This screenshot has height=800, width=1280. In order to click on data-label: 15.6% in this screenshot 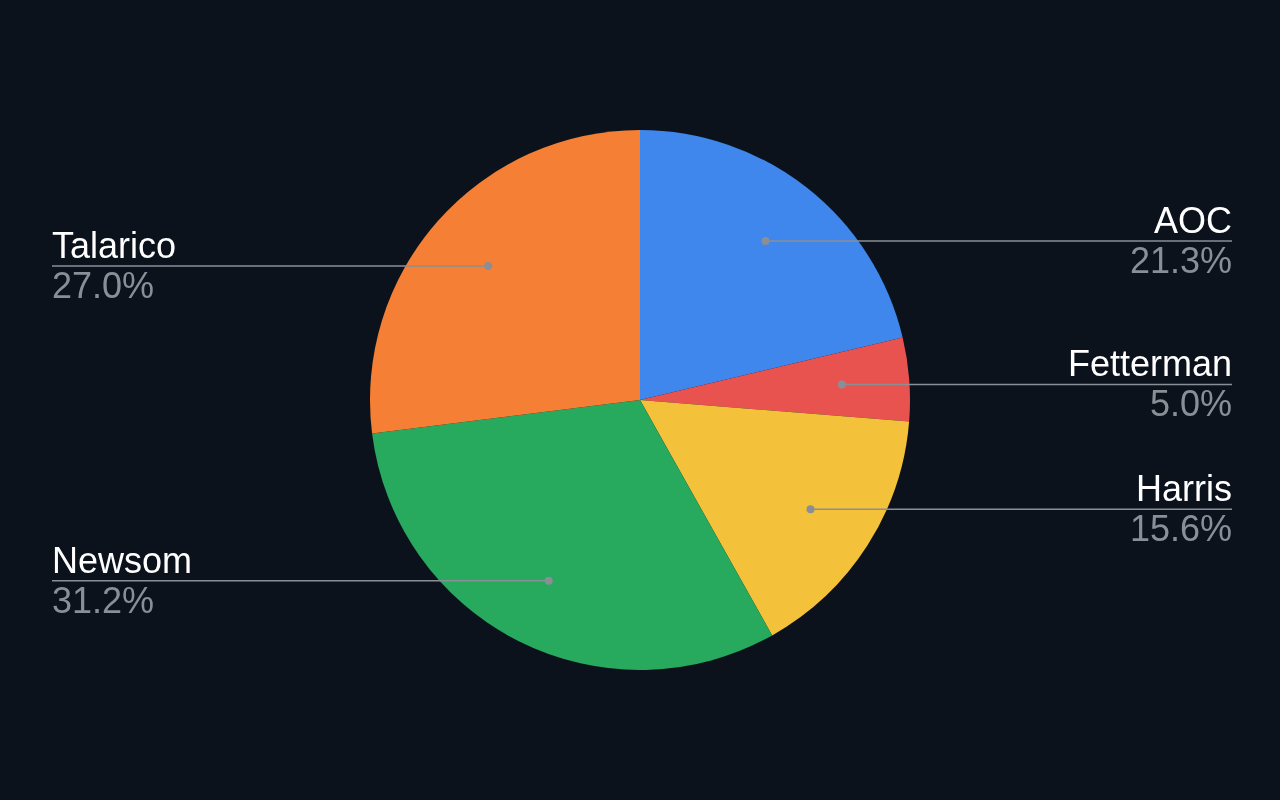, I will do `click(1180, 529)`.